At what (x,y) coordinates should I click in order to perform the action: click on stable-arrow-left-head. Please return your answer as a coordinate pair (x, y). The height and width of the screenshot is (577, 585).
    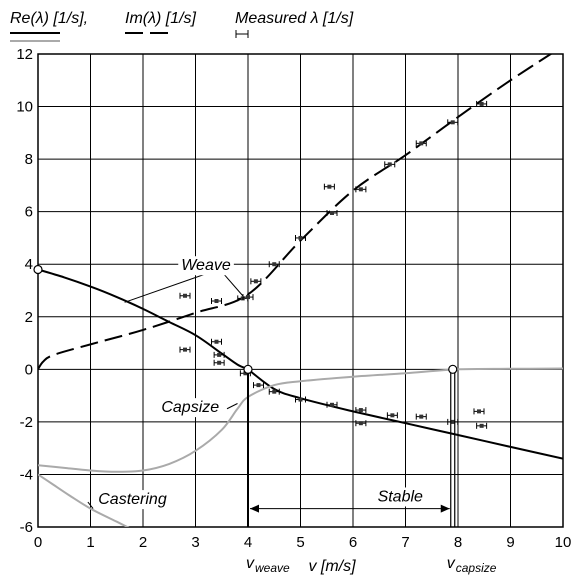
    Looking at the image, I should click on (254, 508).